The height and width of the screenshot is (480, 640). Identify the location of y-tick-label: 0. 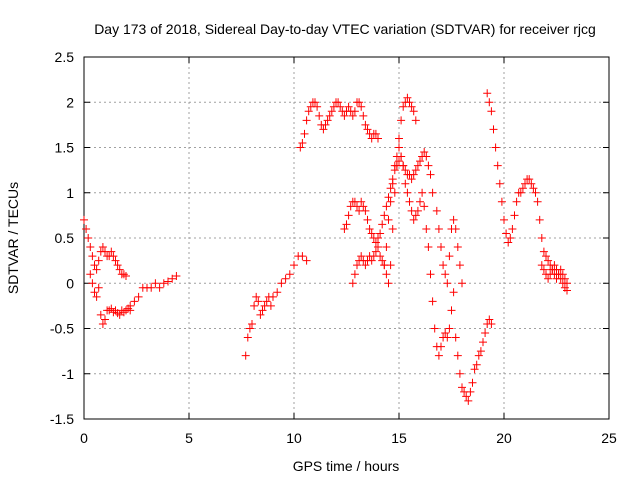
(70, 283).